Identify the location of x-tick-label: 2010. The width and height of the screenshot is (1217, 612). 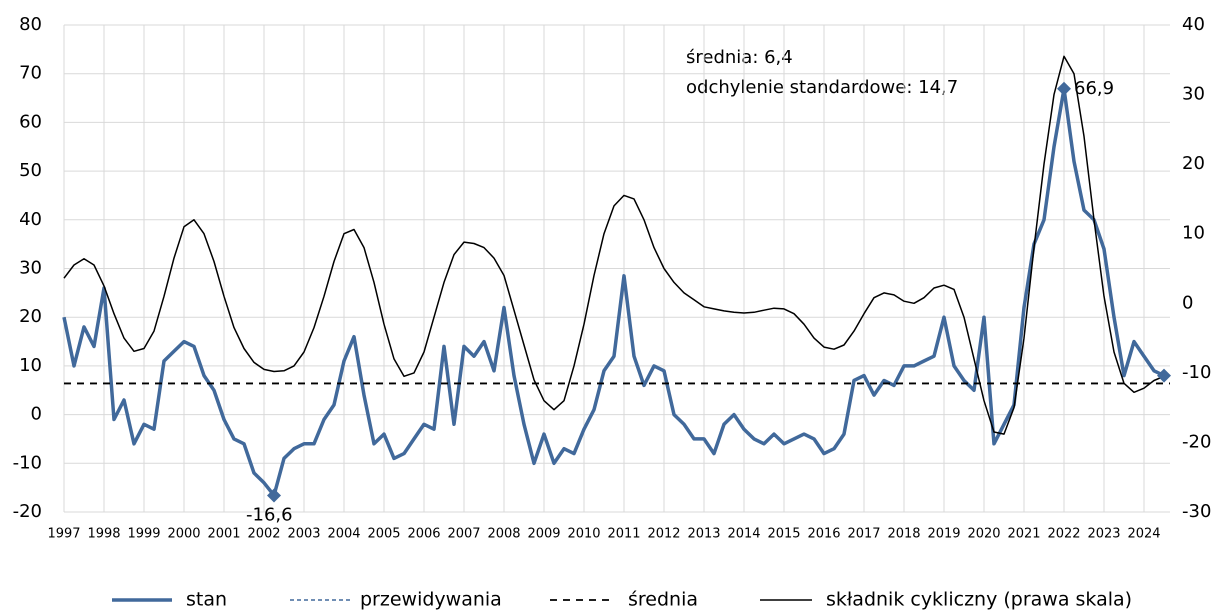
(583, 534).